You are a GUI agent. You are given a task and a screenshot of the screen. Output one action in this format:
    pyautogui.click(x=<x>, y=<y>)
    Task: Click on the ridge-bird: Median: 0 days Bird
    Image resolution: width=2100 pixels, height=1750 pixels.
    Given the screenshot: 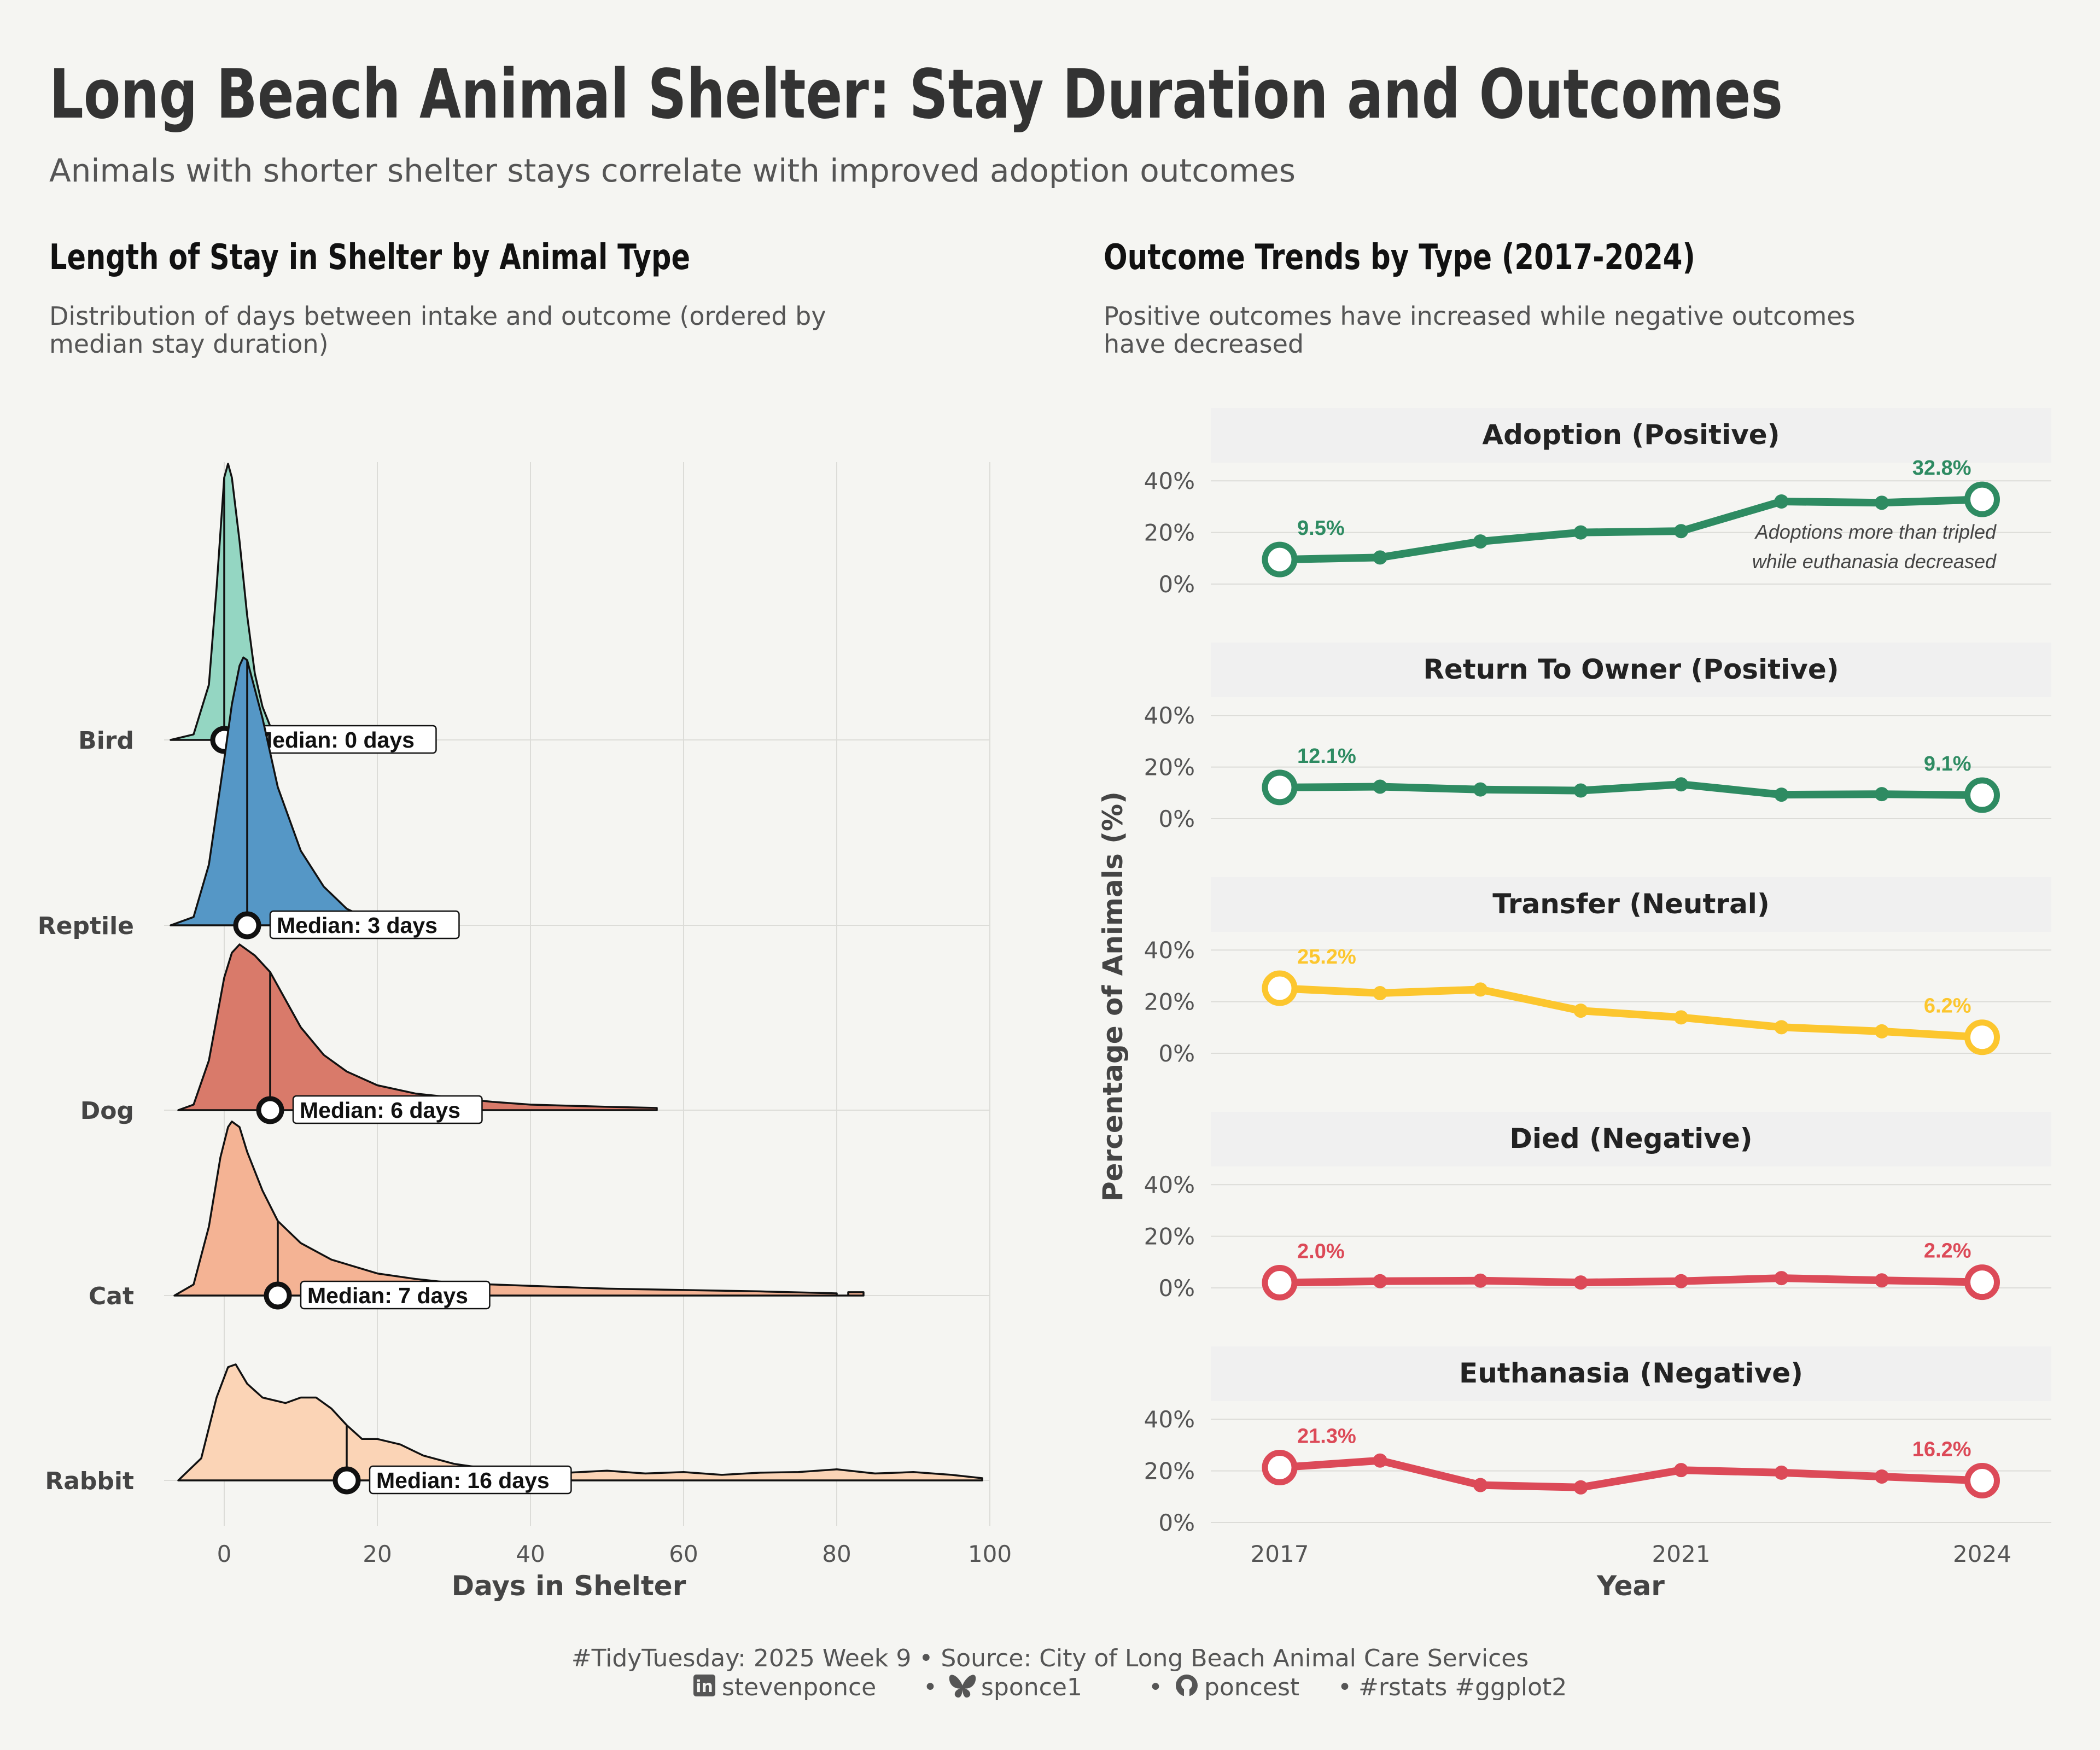 What is the action you would take?
    pyautogui.click(x=257, y=609)
    